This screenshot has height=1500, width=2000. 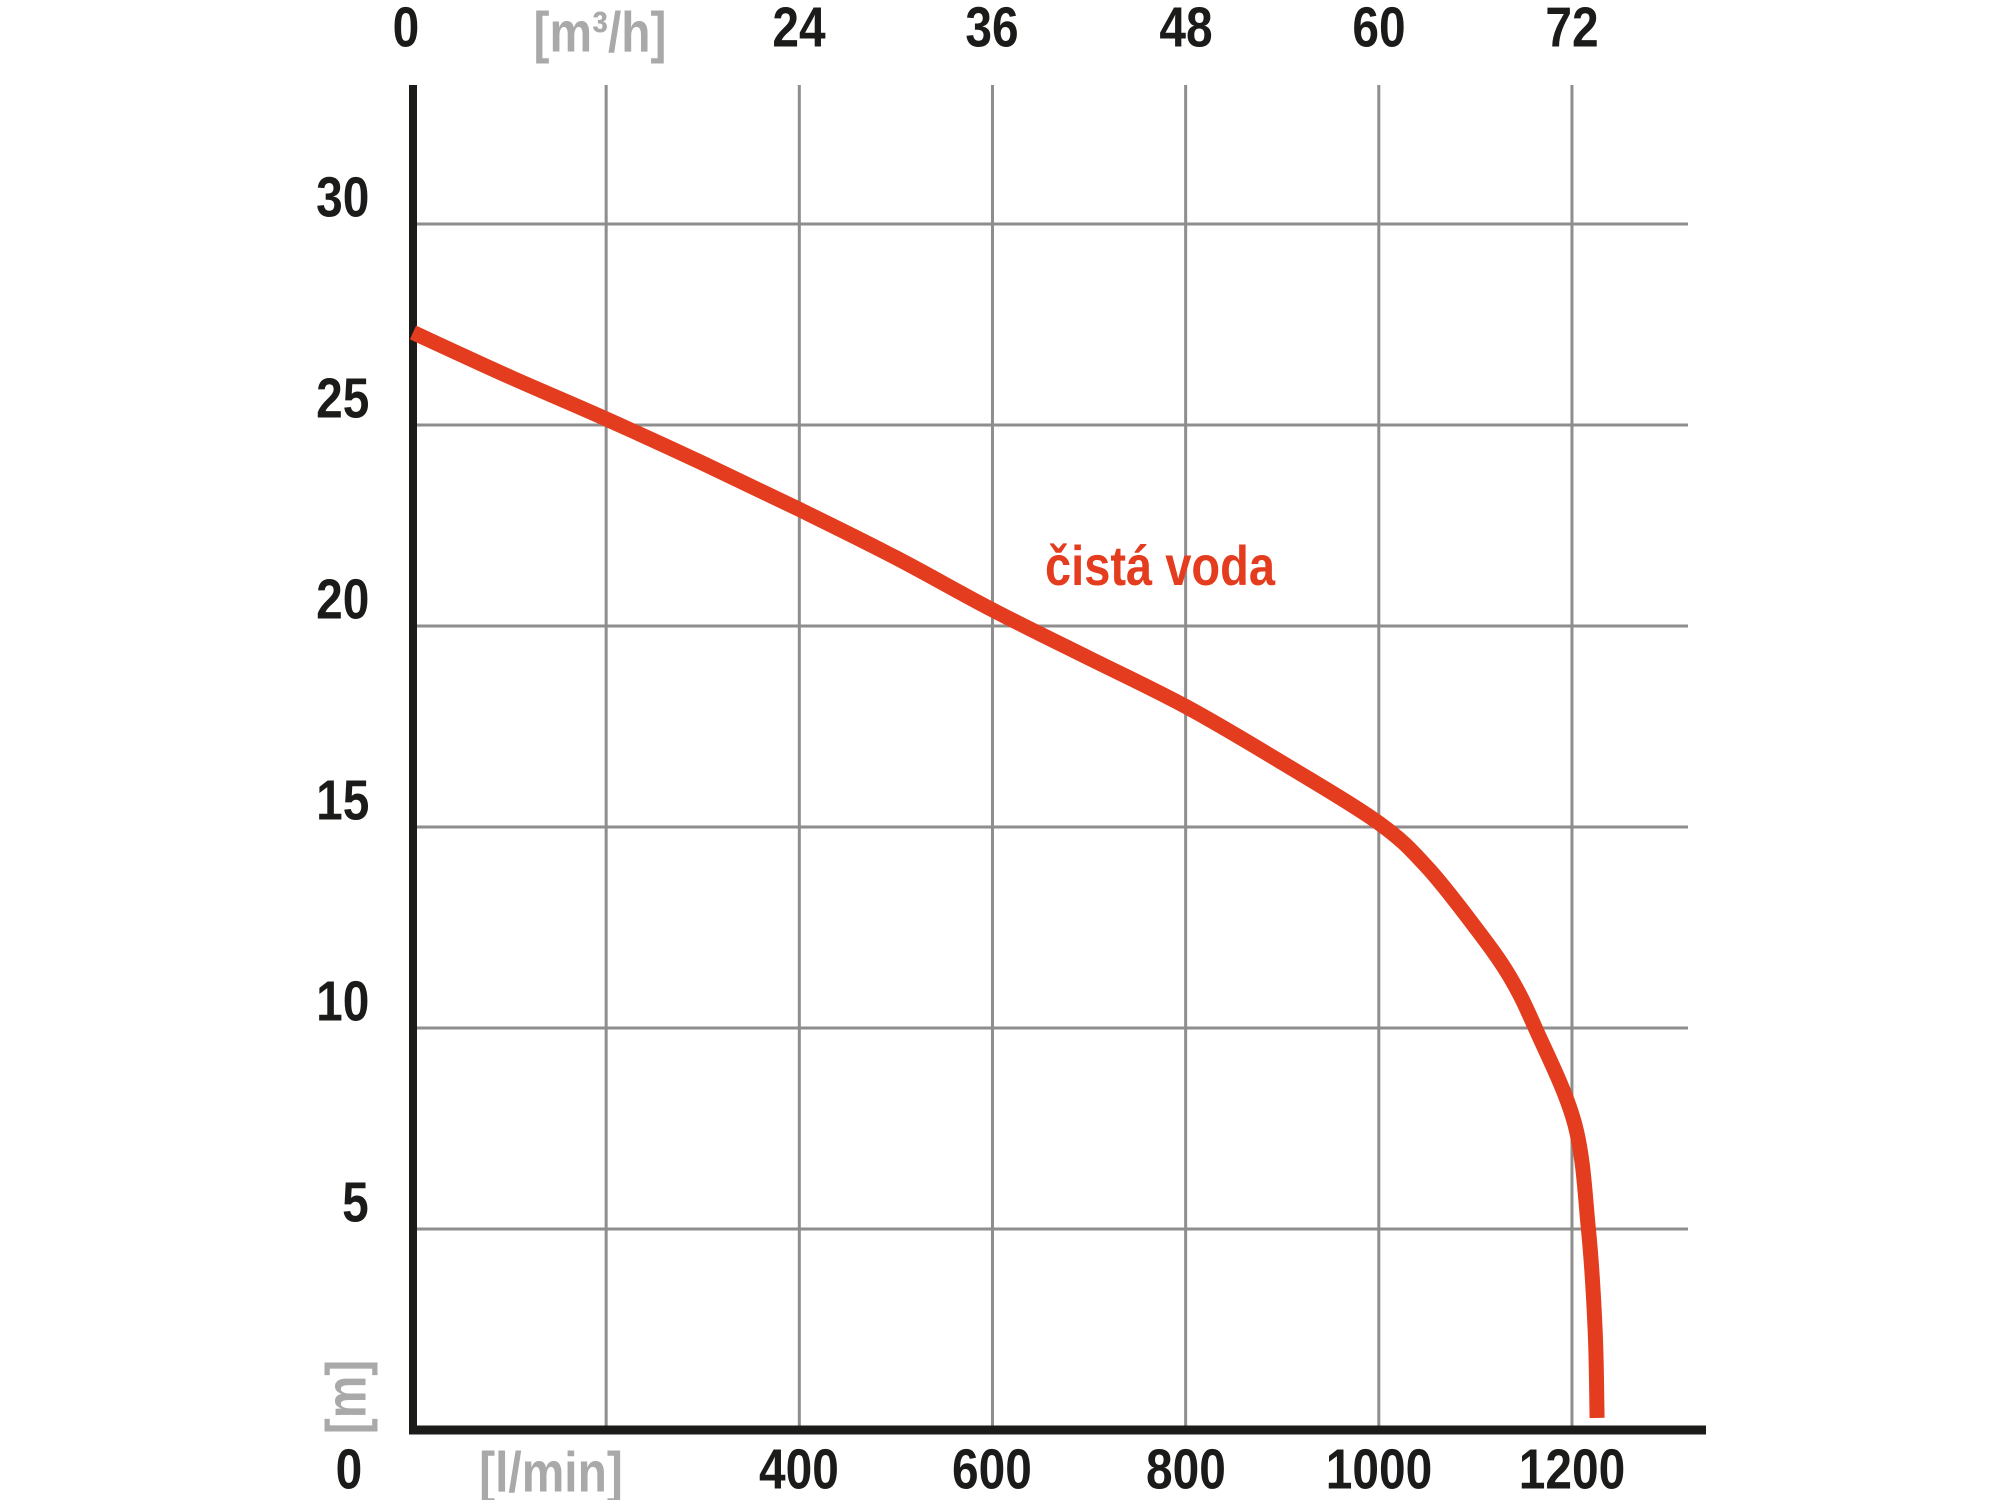 What do you see at coordinates (406, 30) in the screenshot?
I see `top-axis-origin-label: 0` at bounding box center [406, 30].